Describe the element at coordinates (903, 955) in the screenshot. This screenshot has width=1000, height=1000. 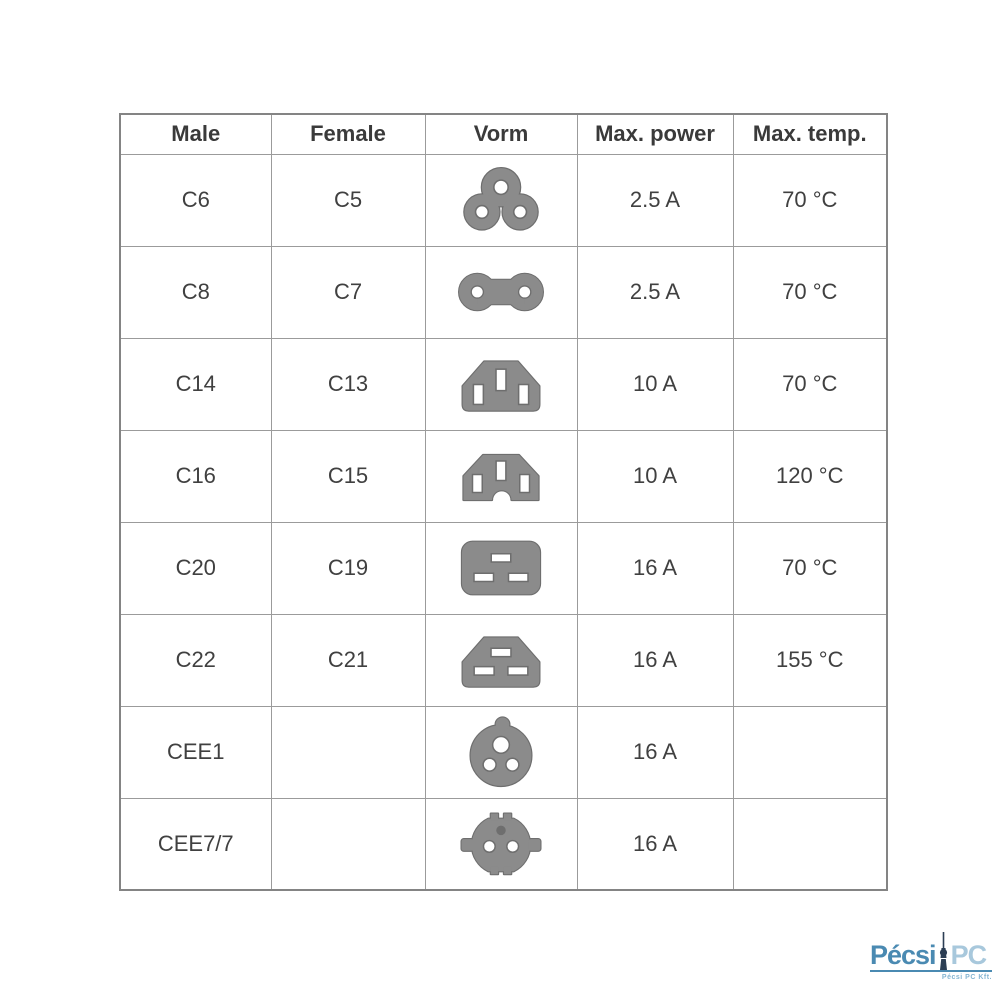
I see `logo-brand-primary: Pécsi` at that location.